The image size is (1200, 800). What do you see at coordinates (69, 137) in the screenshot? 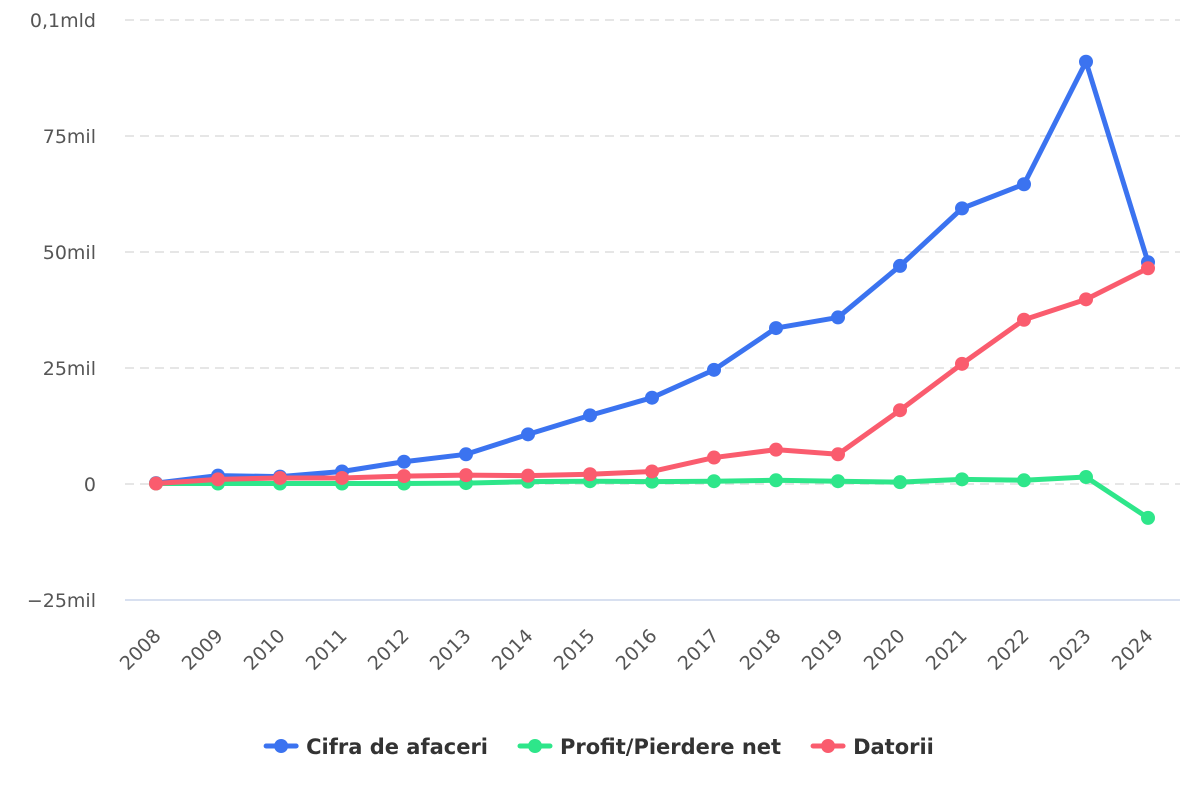
I see `y-tick-label: 75mil` at bounding box center [69, 137].